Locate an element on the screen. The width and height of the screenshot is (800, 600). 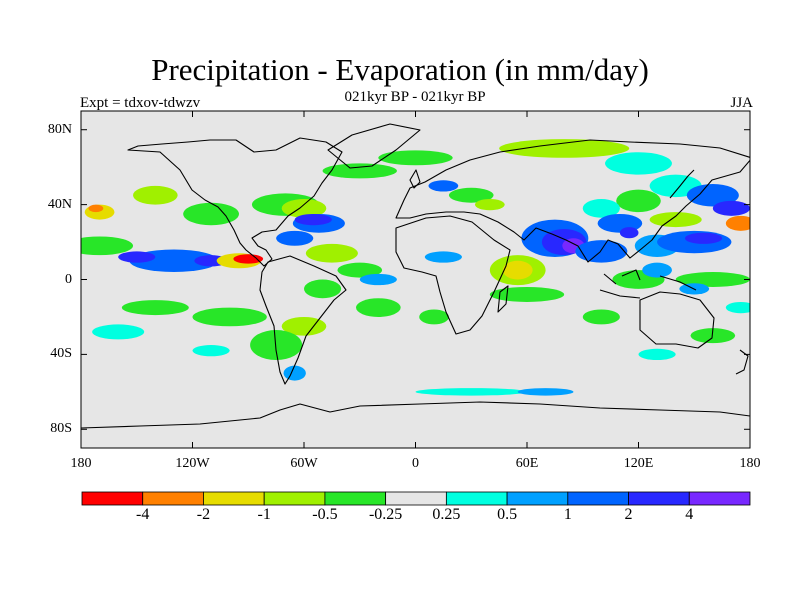
coastline-indonesia is located at coordinates (648, 284).